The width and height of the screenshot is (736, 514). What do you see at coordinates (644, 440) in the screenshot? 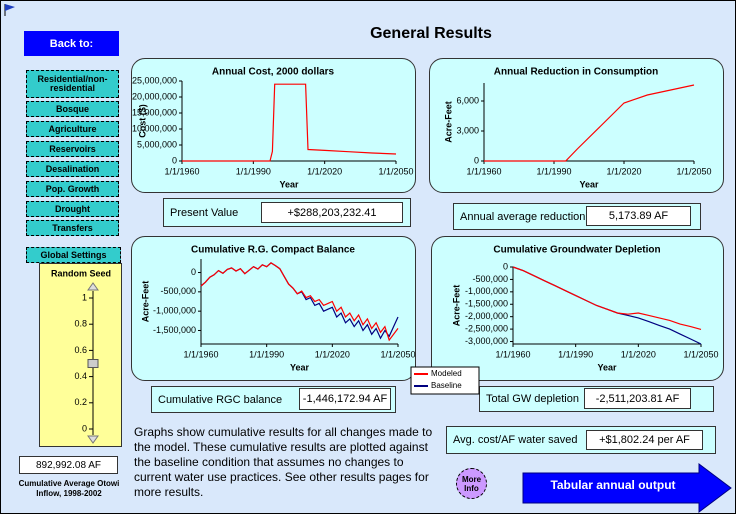
I see `result-value: +$1,802.24 per AF` at bounding box center [644, 440].